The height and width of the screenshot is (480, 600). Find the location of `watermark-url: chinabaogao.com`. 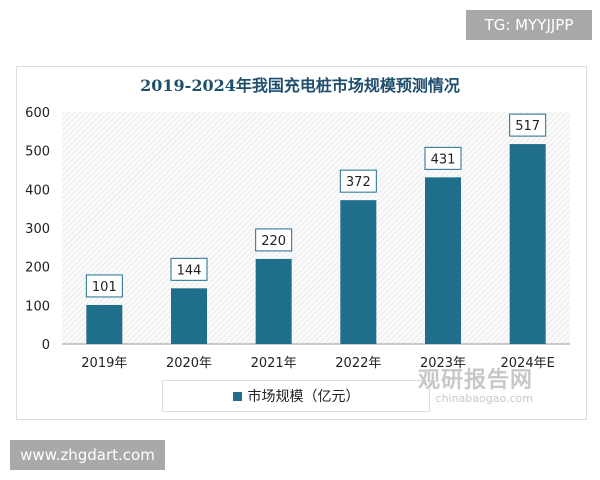

watermark-url: chinabaogao.com is located at coordinates (484, 398).